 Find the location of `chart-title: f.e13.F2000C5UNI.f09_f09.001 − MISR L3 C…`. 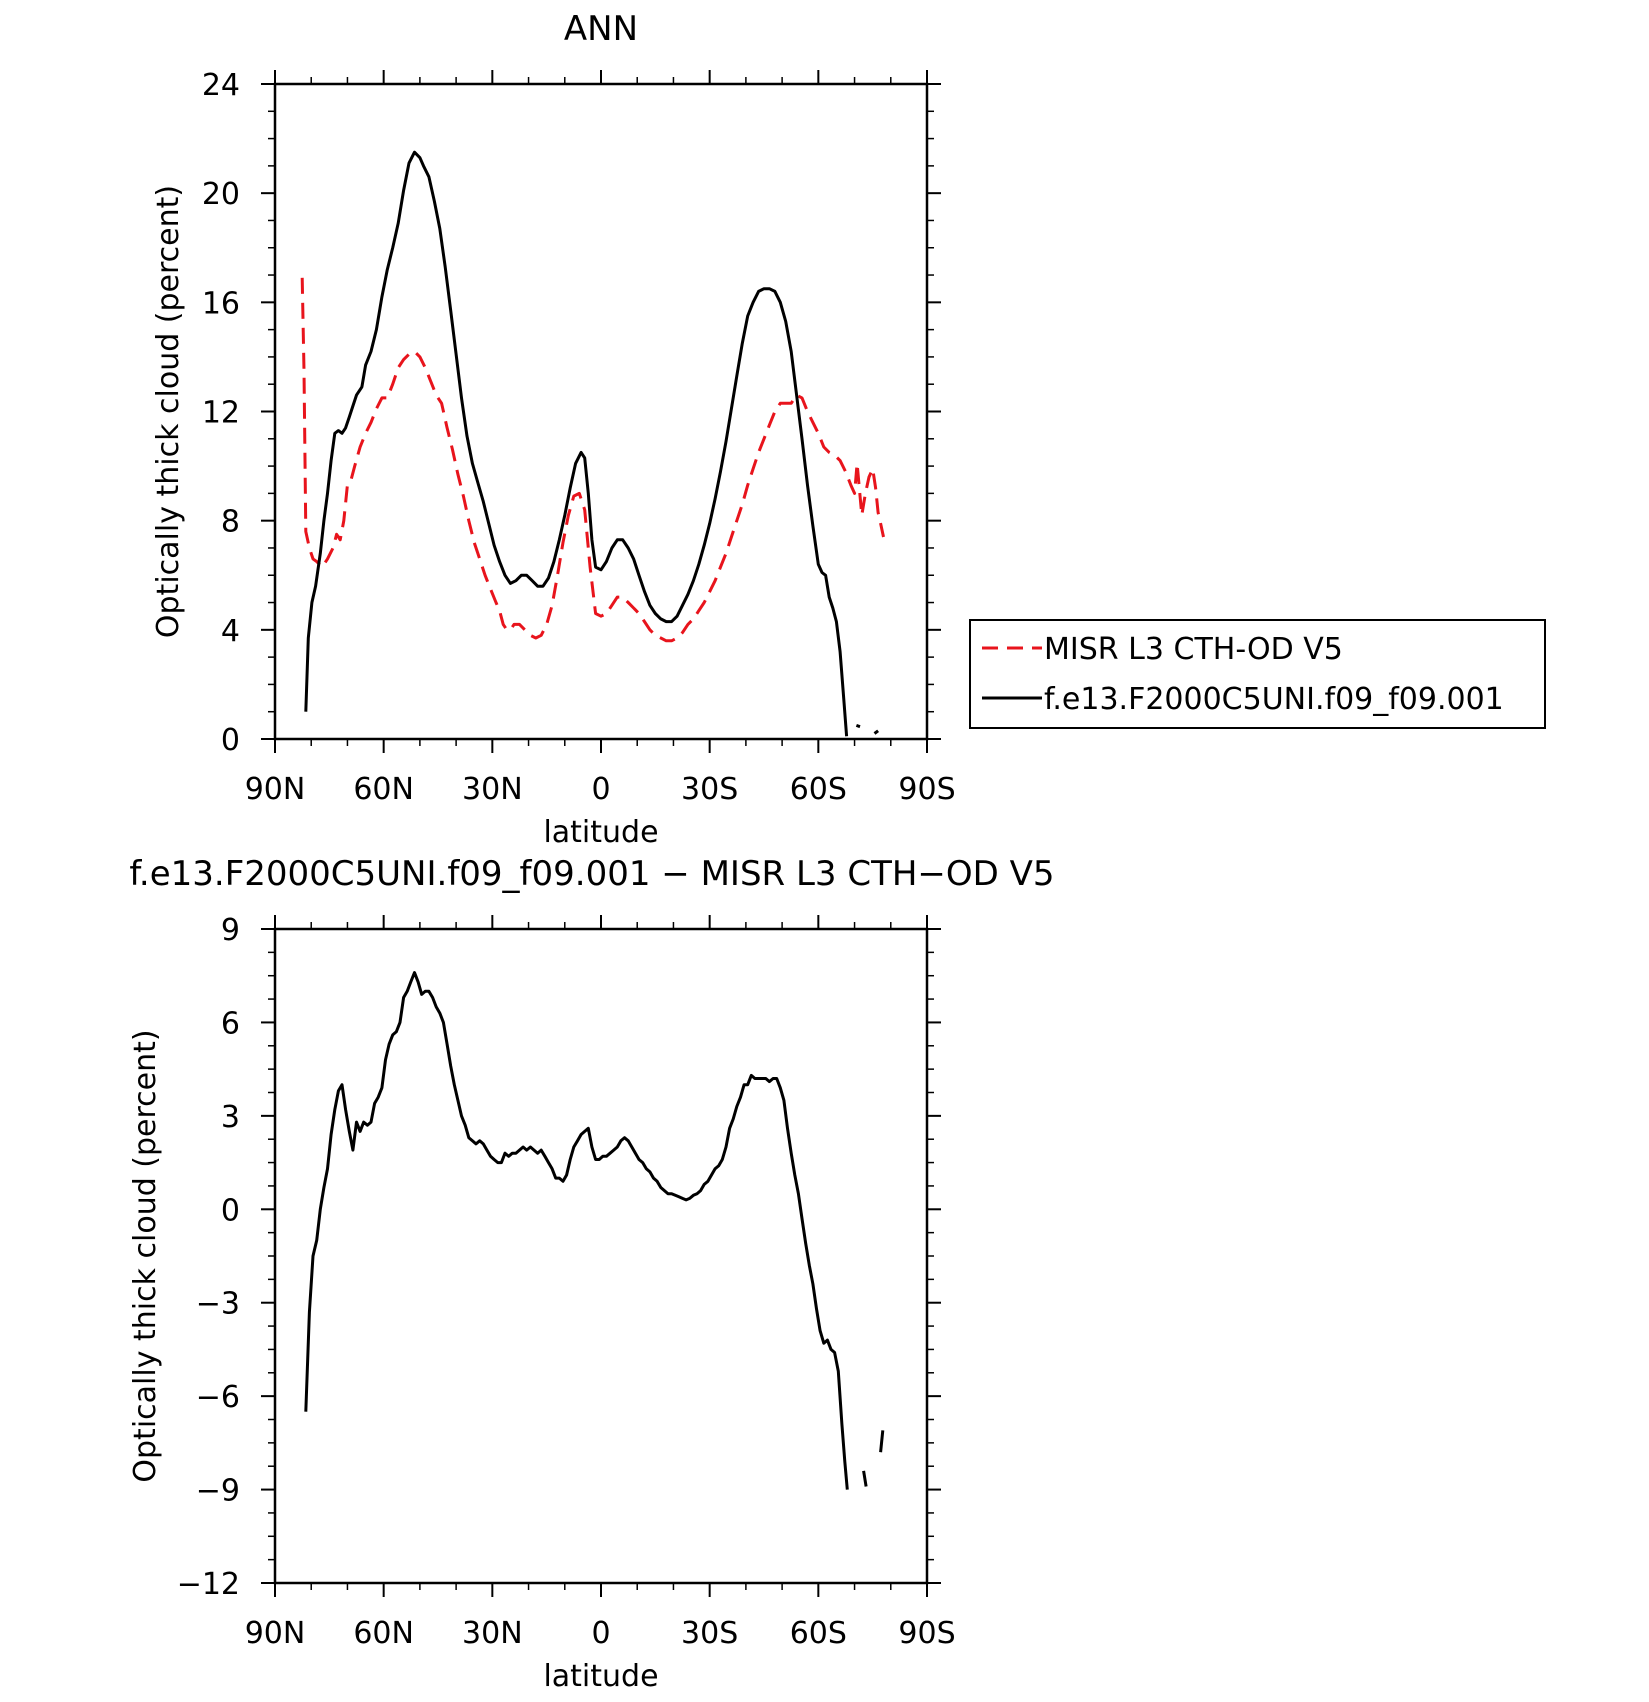

chart-title: f.e13.F2000C5UNI.f09_f09.001 − MISR L3 C… is located at coordinates (591, 874).